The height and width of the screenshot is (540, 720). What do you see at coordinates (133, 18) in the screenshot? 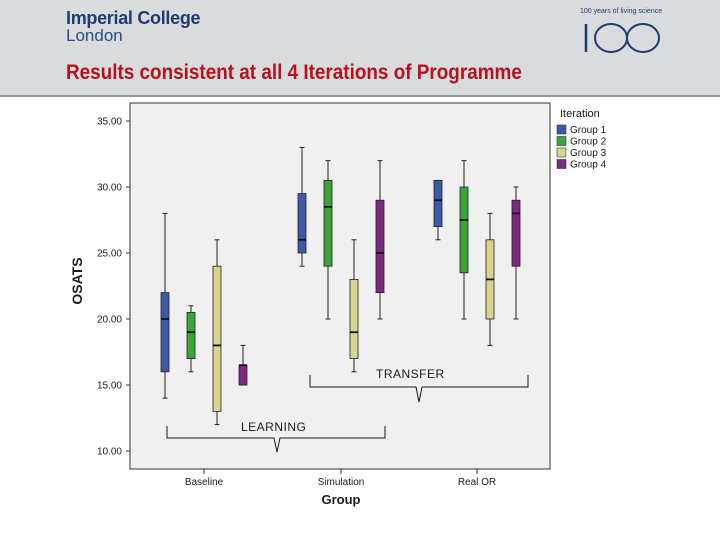
I see `logo-line-1: Imperial College` at bounding box center [133, 18].